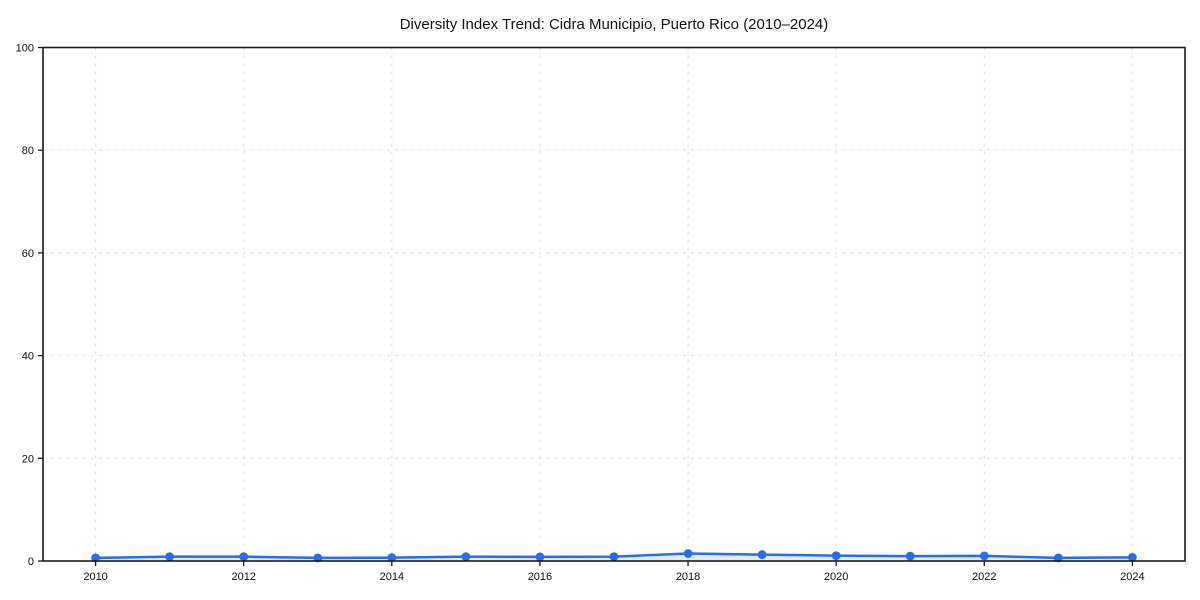 The height and width of the screenshot is (600, 1200). What do you see at coordinates (1132, 577) in the screenshot?
I see `x-tick-label: 2024` at bounding box center [1132, 577].